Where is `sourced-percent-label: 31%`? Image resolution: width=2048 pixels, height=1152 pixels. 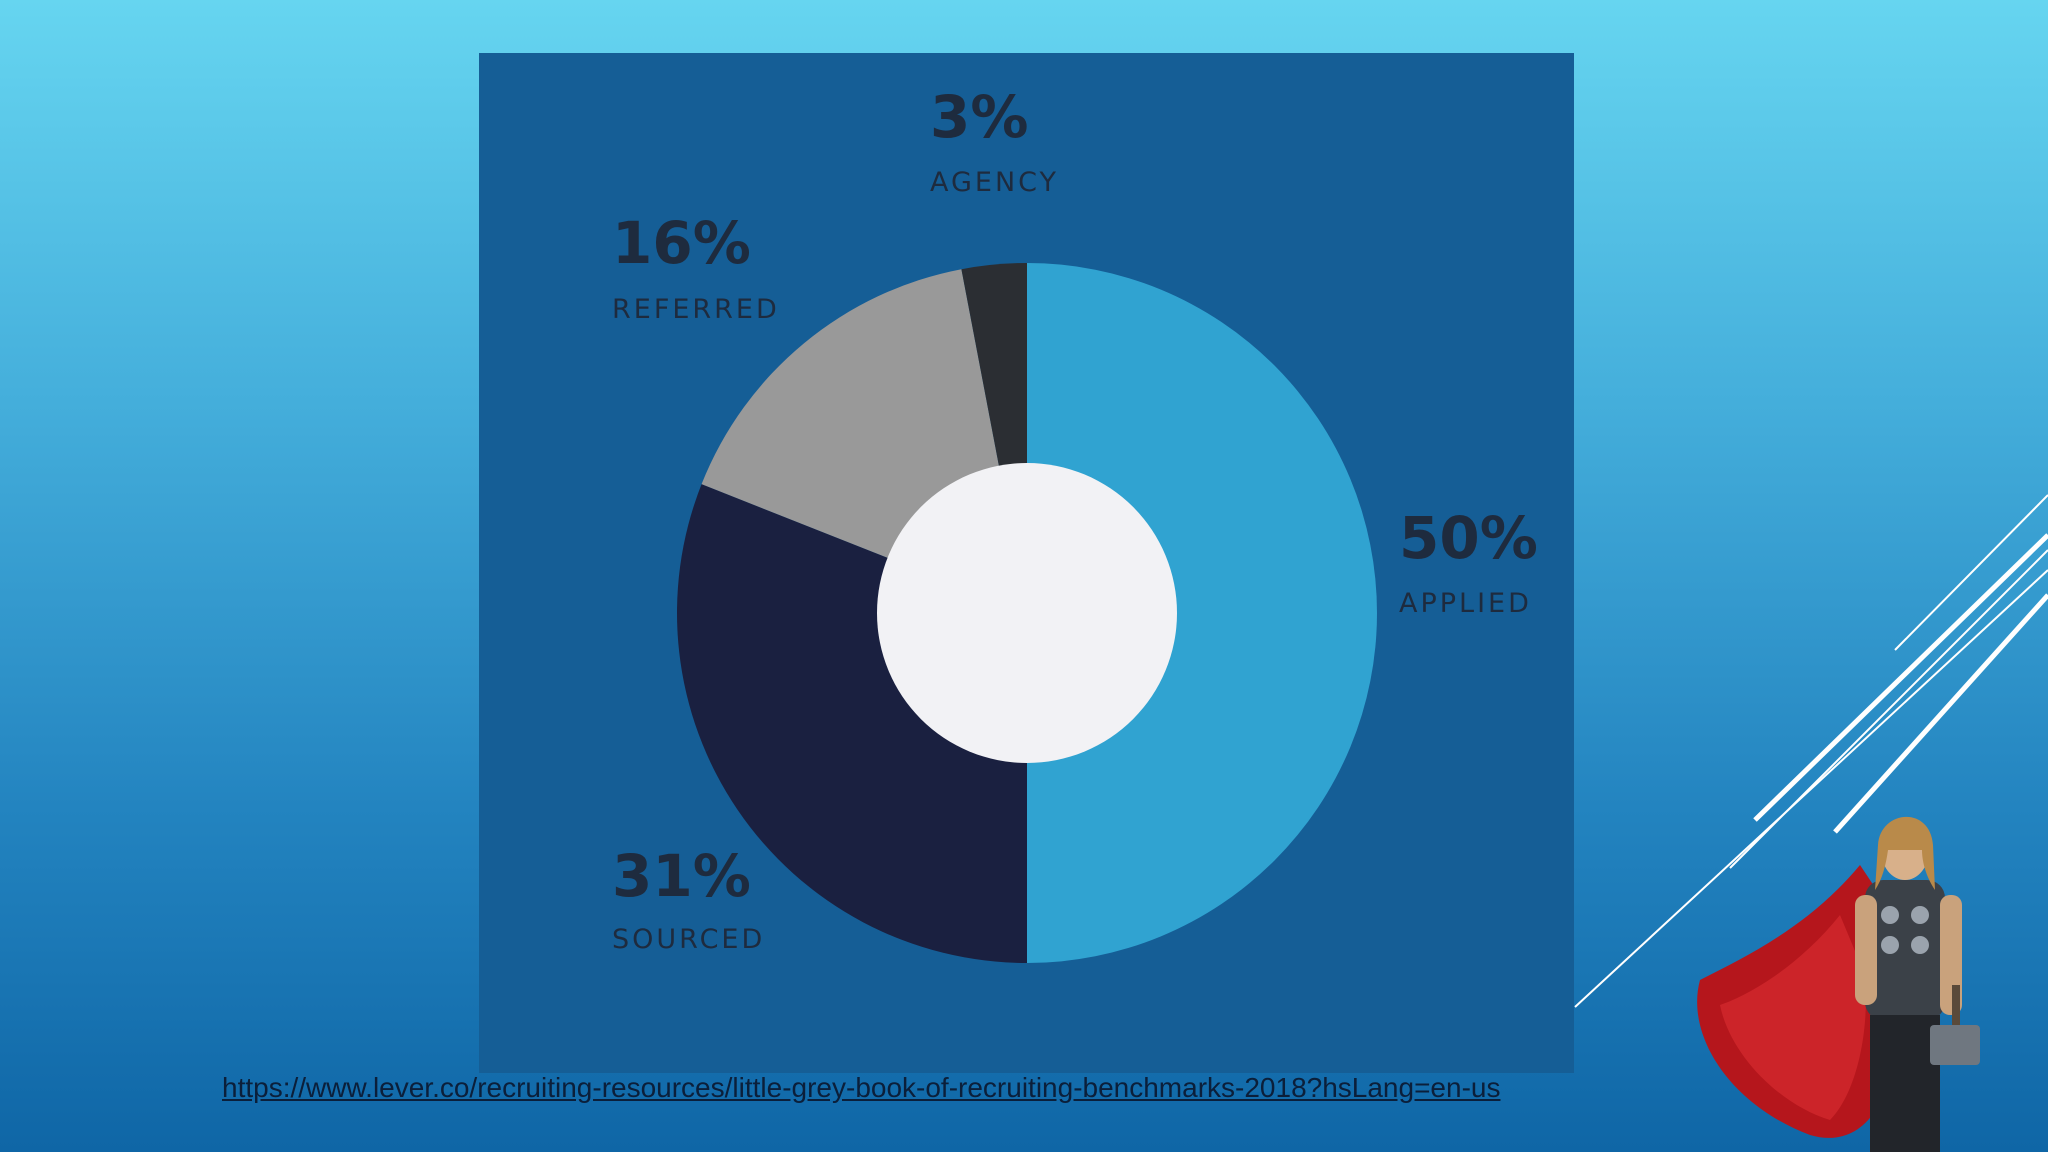
sourced-percent-label: 31% is located at coordinates (681, 876).